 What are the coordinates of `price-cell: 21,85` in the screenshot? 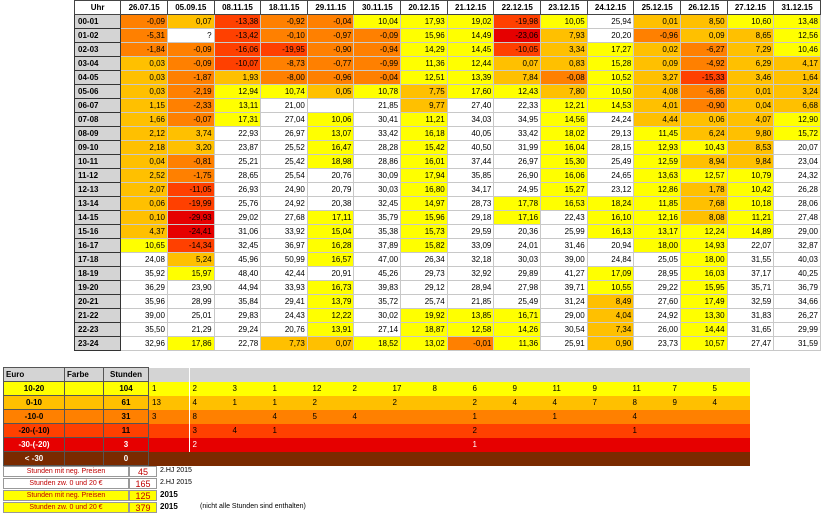 It's located at (470, 301).